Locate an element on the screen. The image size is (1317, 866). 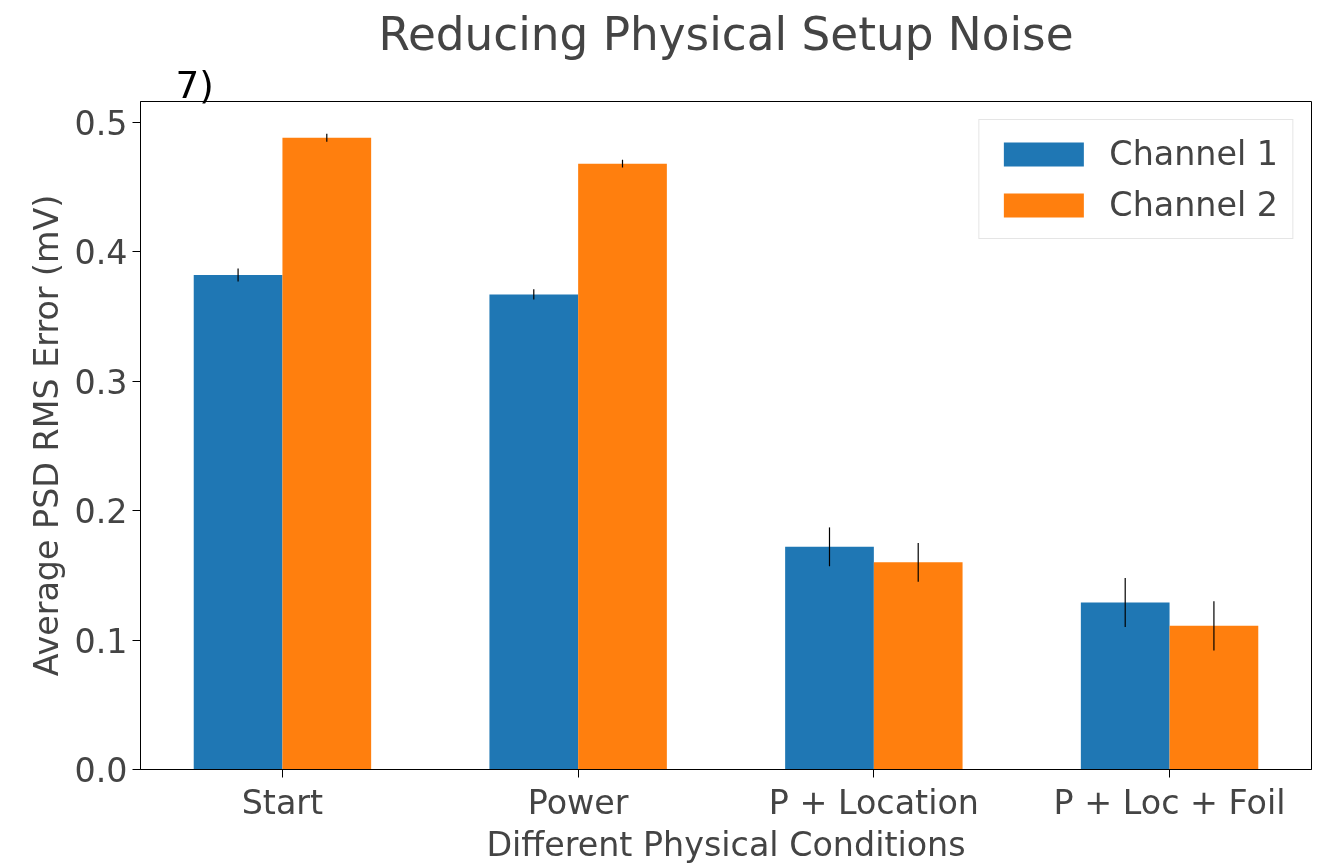
x-tick-label: Power is located at coordinates (578, 802).